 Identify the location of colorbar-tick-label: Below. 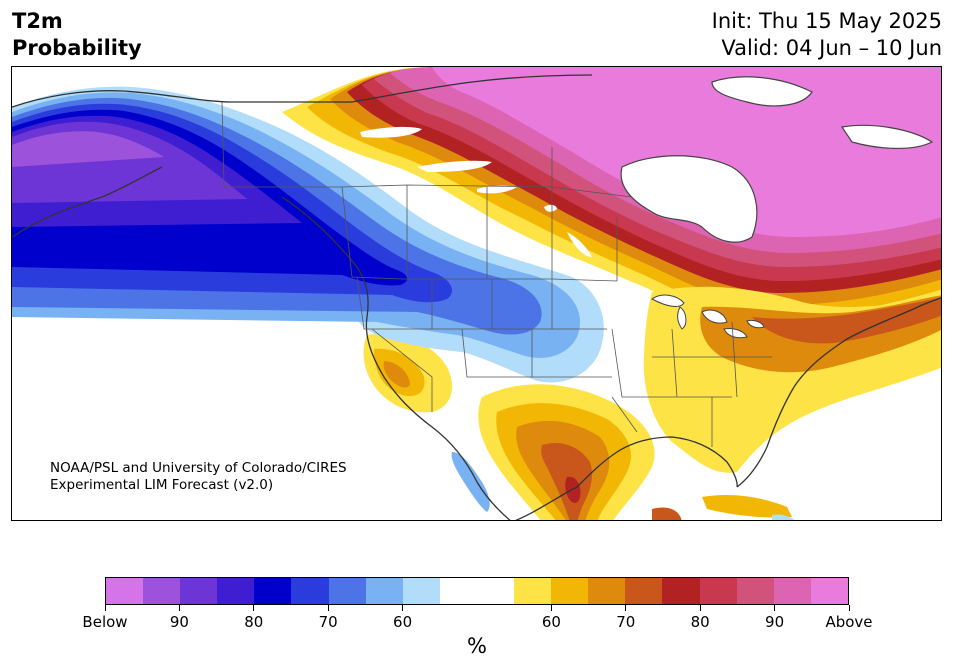
(105, 622).